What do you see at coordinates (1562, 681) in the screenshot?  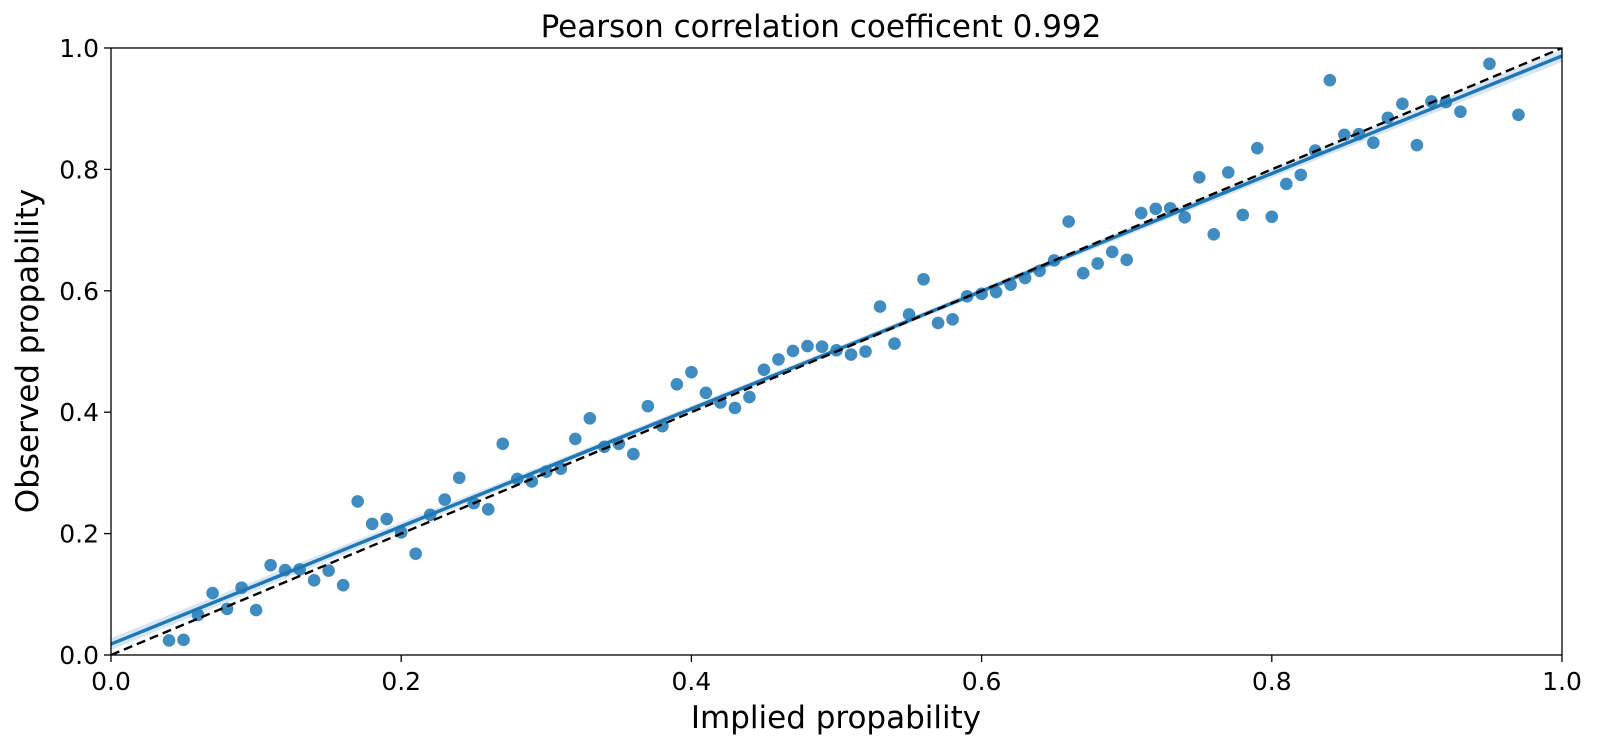 I see `x-tick-label: 1.0` at bounding box center [1562, 681].